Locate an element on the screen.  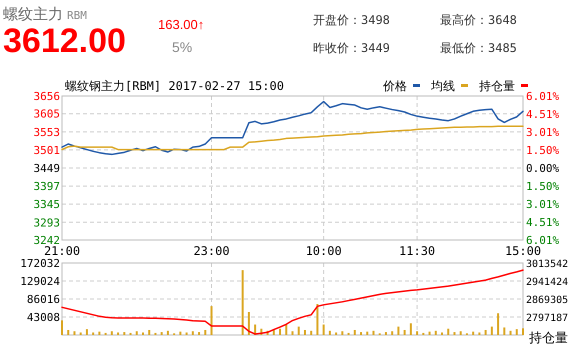
chart-title: 螺纹钢主力[RBM] 2017-02-27 15:00 is located at coordinates (174, 86).